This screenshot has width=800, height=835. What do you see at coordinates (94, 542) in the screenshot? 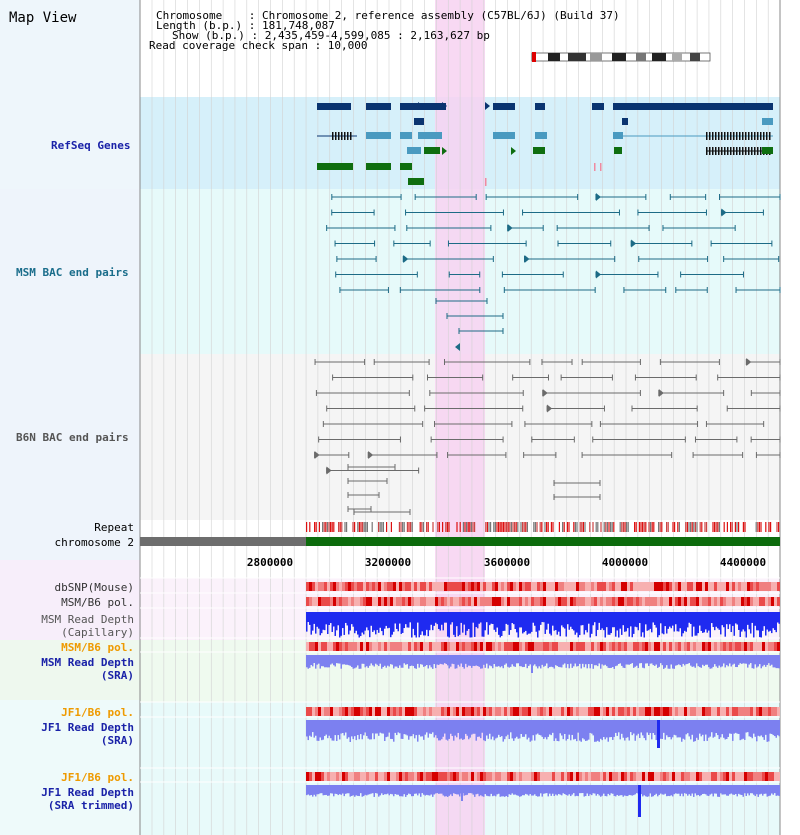
I see `label-chromosome: chromosome 2` at bounding box center [94, 542].